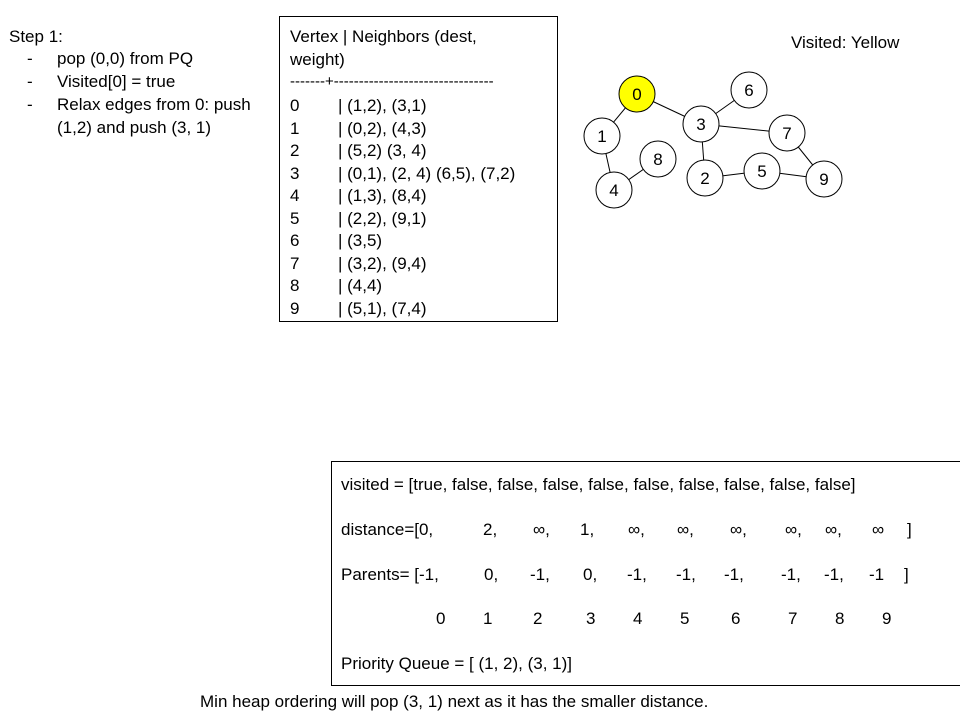 Image resolution: width=960 pixels, height=720 pixels. What do you see at coordinates (317, 59) in the screenshot?
I see `adjacency-header-cont: weight)` at bounding box center [317, 59].